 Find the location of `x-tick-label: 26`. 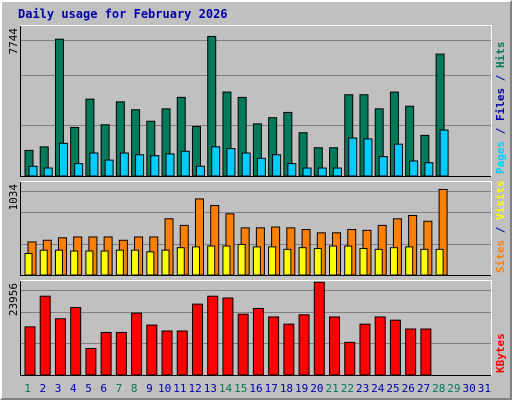

x-tick-label: 26 is located at coordinates (408, 388).